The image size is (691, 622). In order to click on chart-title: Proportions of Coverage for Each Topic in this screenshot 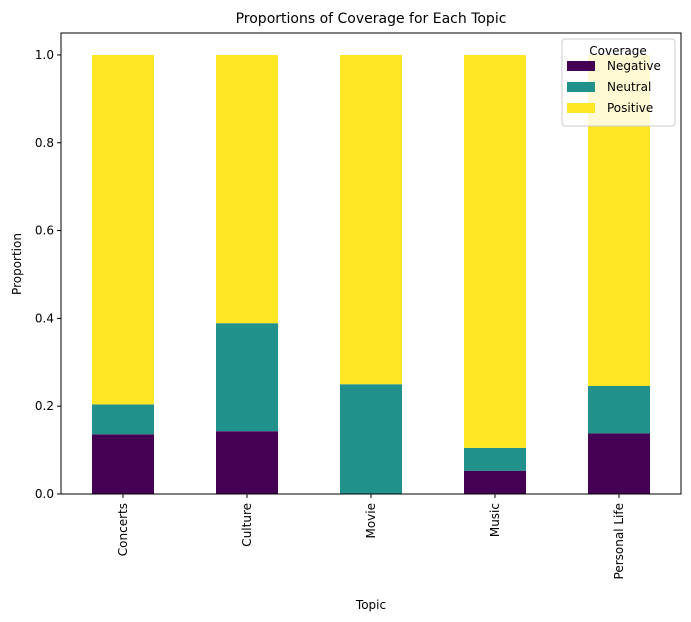, I will do `click(371, 19)`.